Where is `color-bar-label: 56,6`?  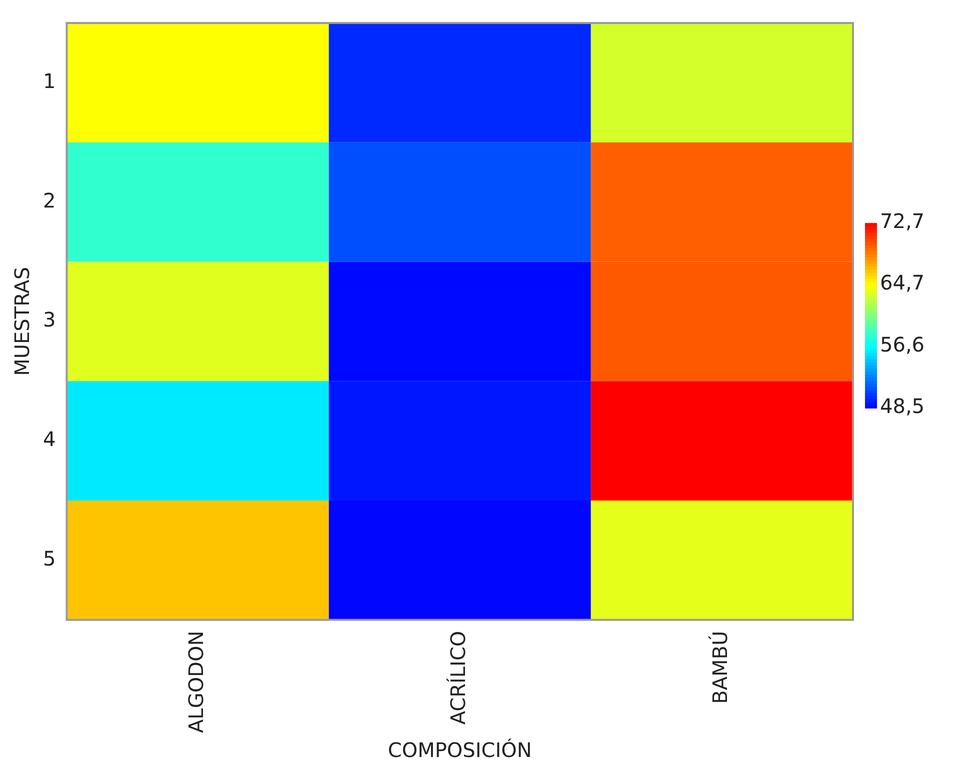 color-bar-label: 56,6 is located at coordinates (902, 344).